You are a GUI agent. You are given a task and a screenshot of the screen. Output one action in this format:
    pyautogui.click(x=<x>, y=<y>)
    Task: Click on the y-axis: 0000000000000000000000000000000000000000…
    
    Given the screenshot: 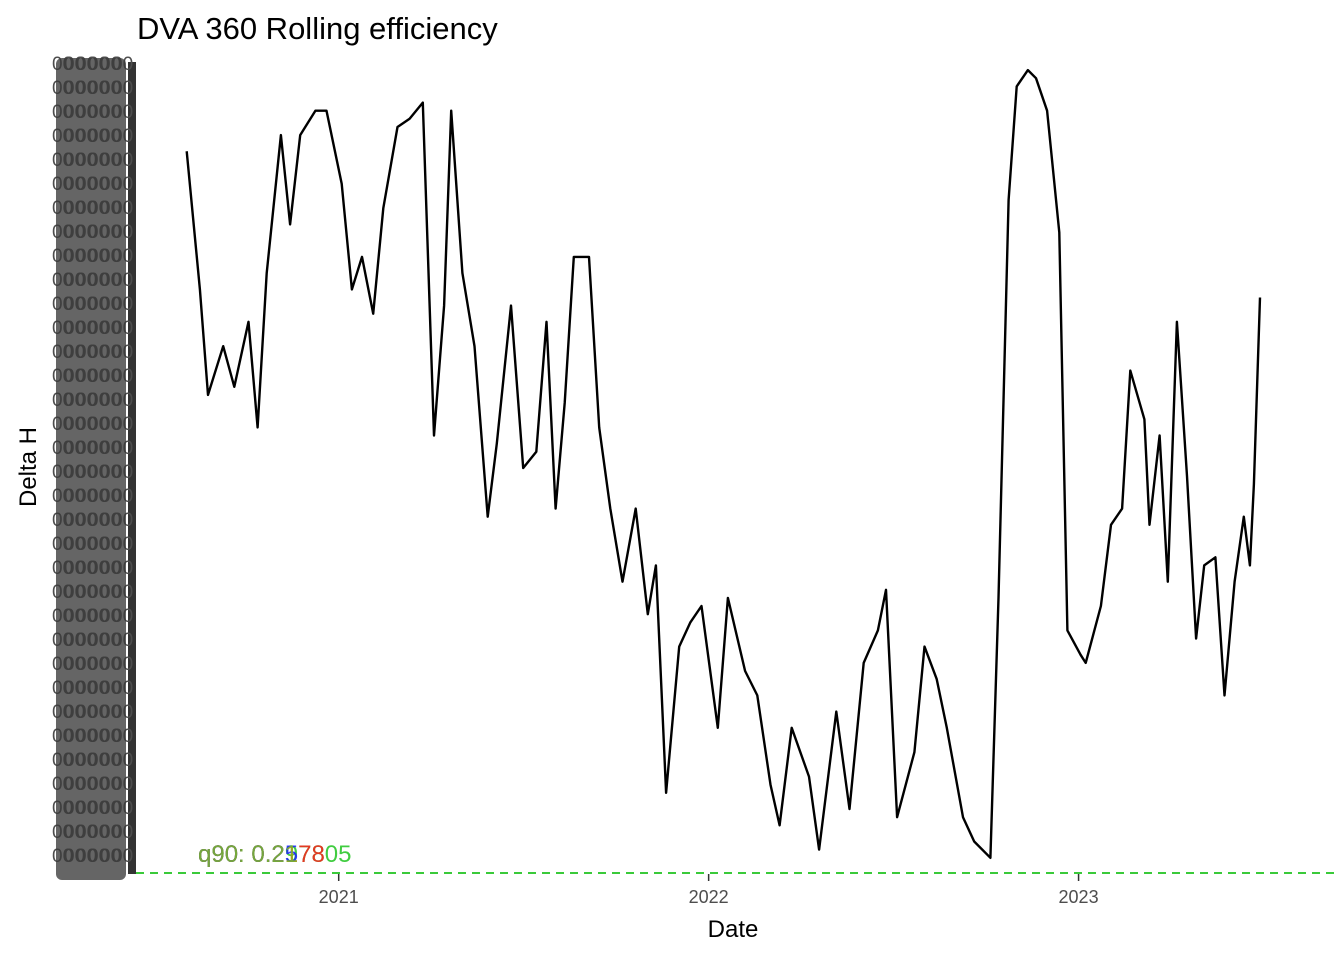 What is the action you would take?
    pyautogui.click(x=94, y=467)
    